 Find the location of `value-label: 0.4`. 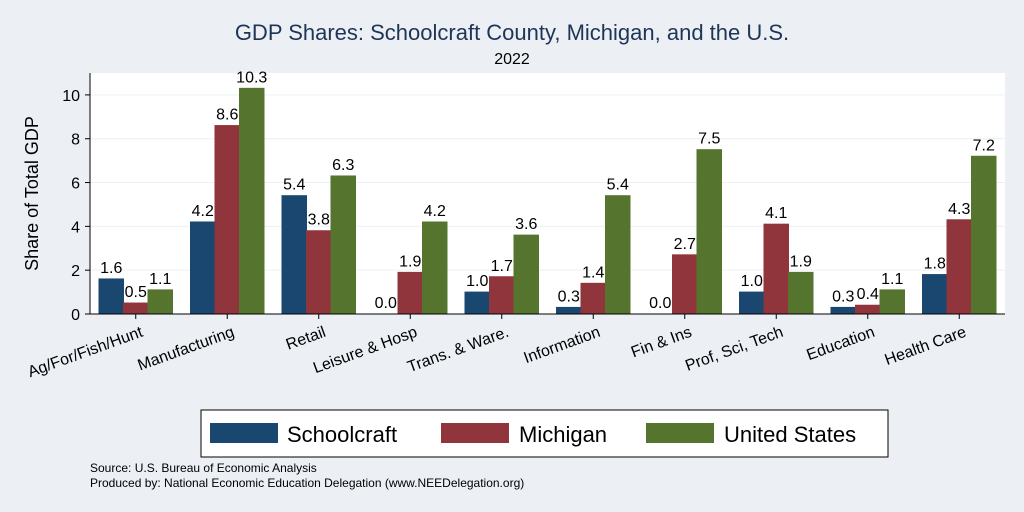

value-label: 0.4 is located at coordinates (868, 294).